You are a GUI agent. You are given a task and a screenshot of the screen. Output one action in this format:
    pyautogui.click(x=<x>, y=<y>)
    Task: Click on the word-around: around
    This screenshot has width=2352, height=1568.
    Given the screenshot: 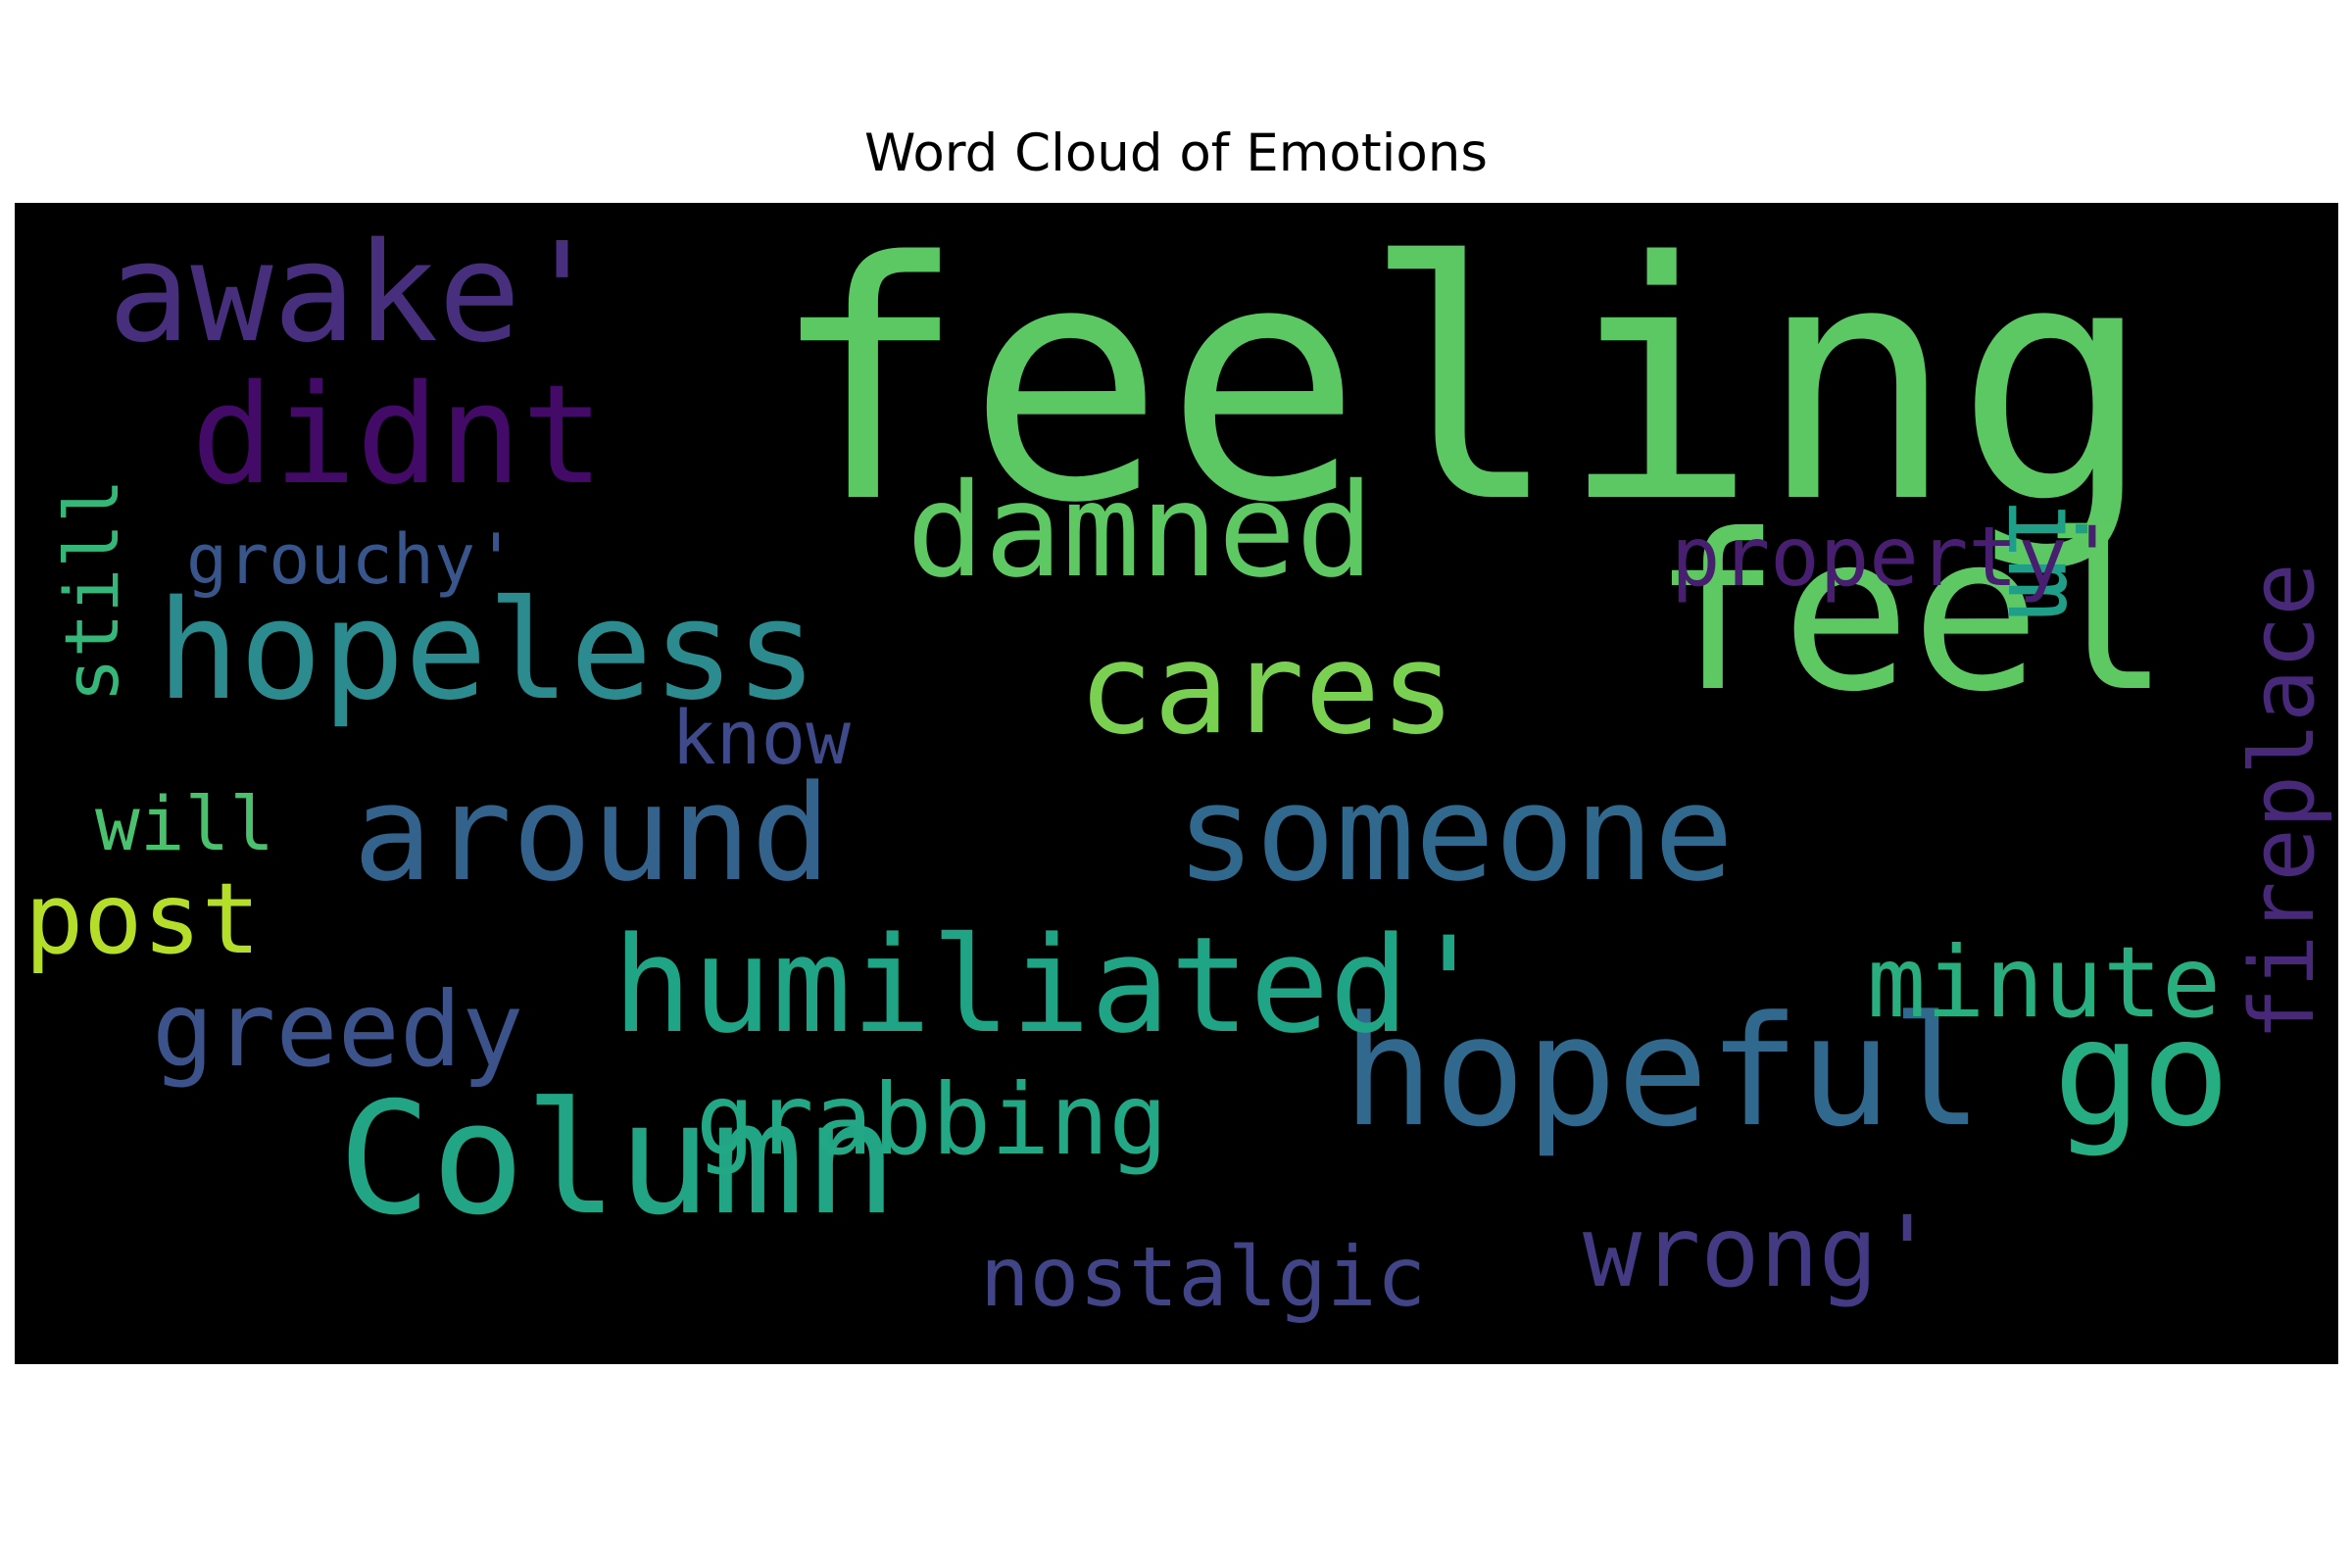 What is the action you would take?
    pyautogui.click(x=592, y=833)
    